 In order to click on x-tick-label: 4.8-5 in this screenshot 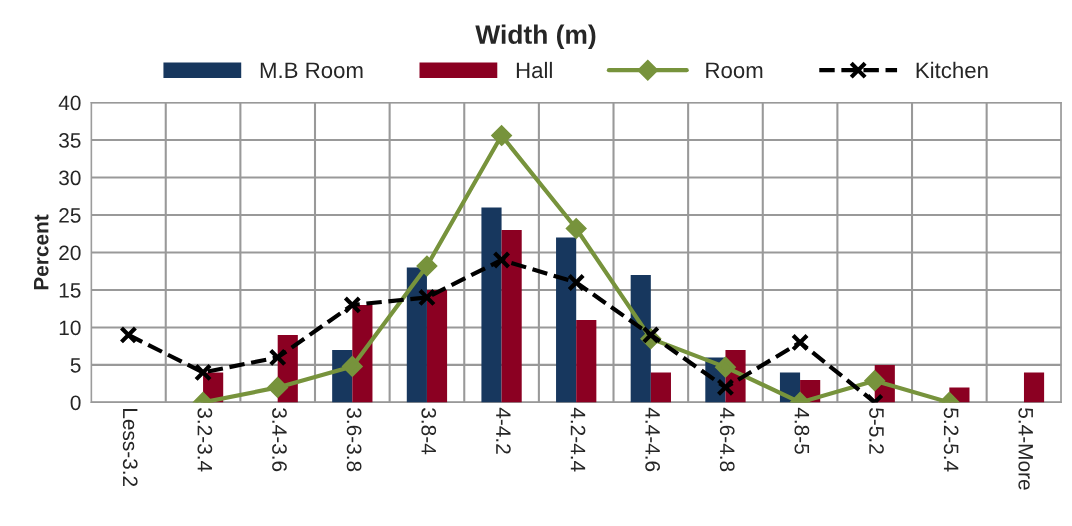, I will do `click(802, 430)`.